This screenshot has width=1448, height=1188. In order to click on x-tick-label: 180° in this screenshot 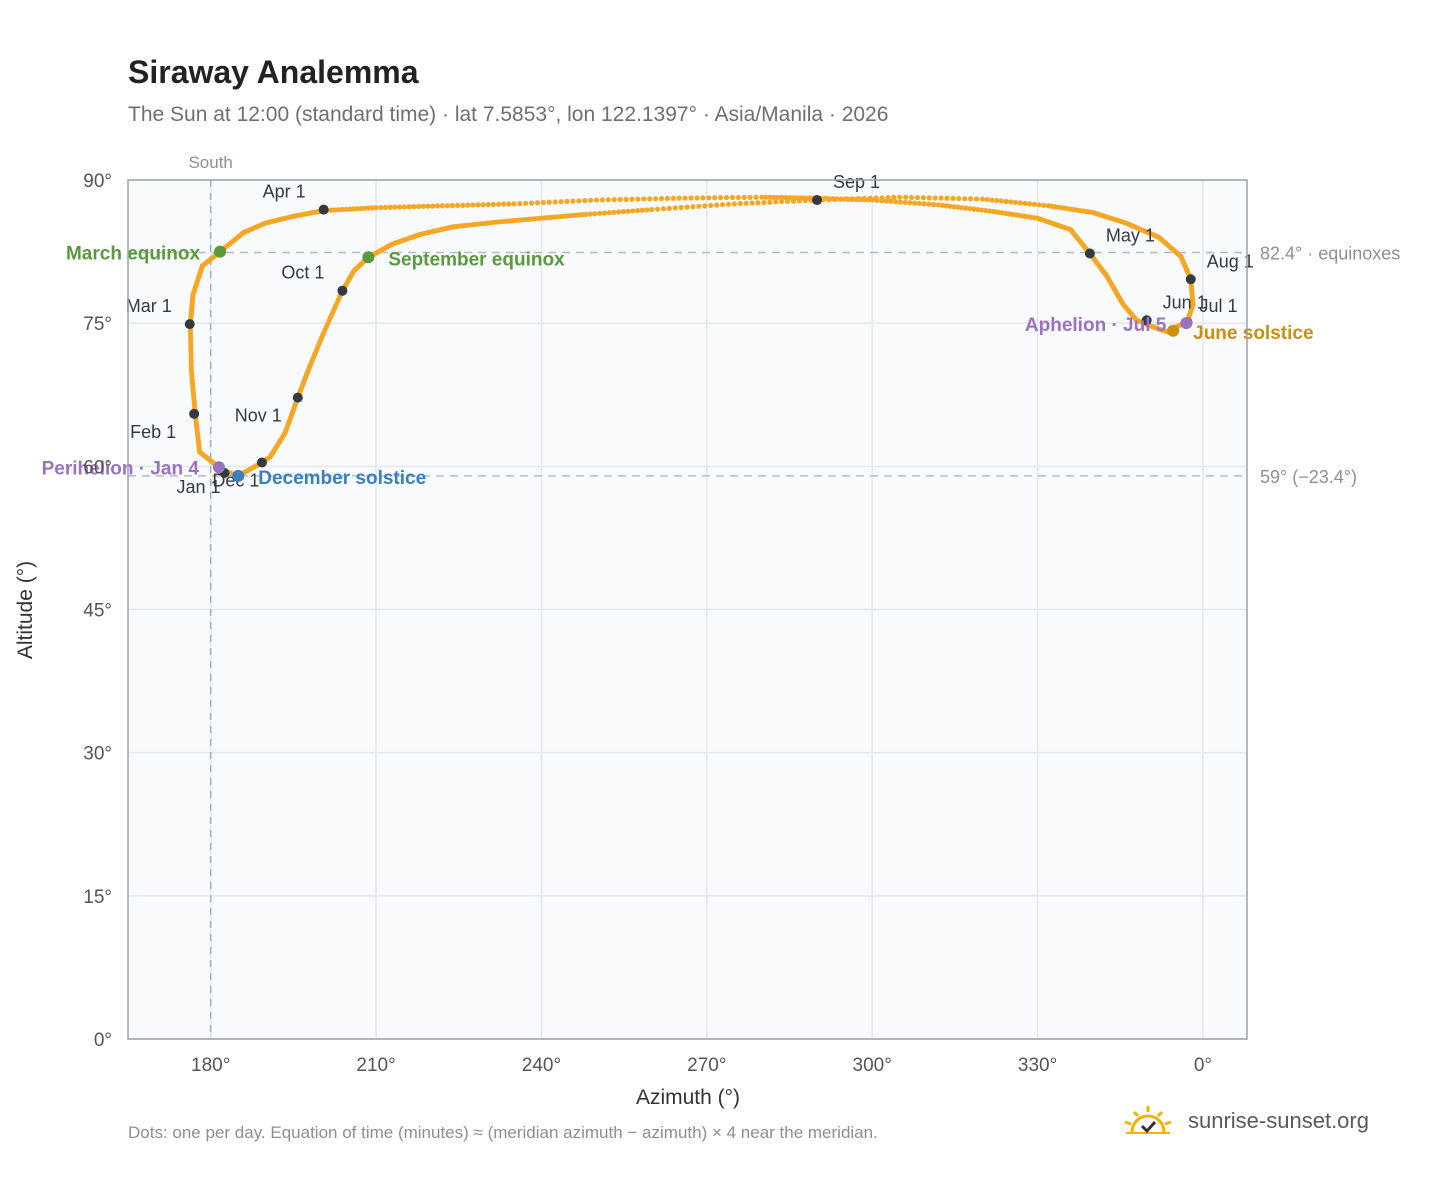, I will do `click(210, 1065)`.